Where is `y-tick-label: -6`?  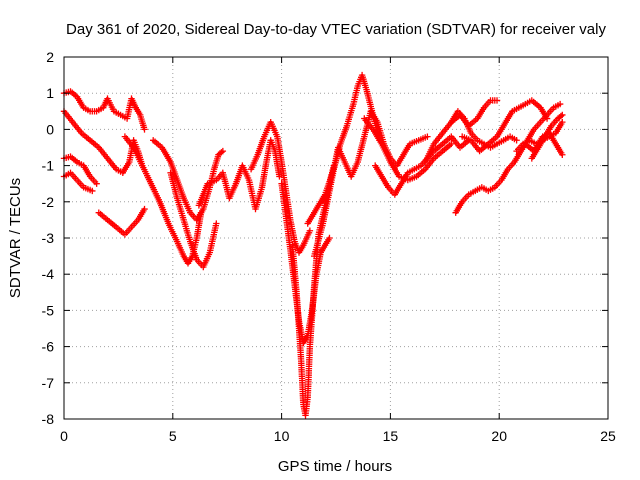
y-tick-label: -6 is located at coordinates (48, 347).